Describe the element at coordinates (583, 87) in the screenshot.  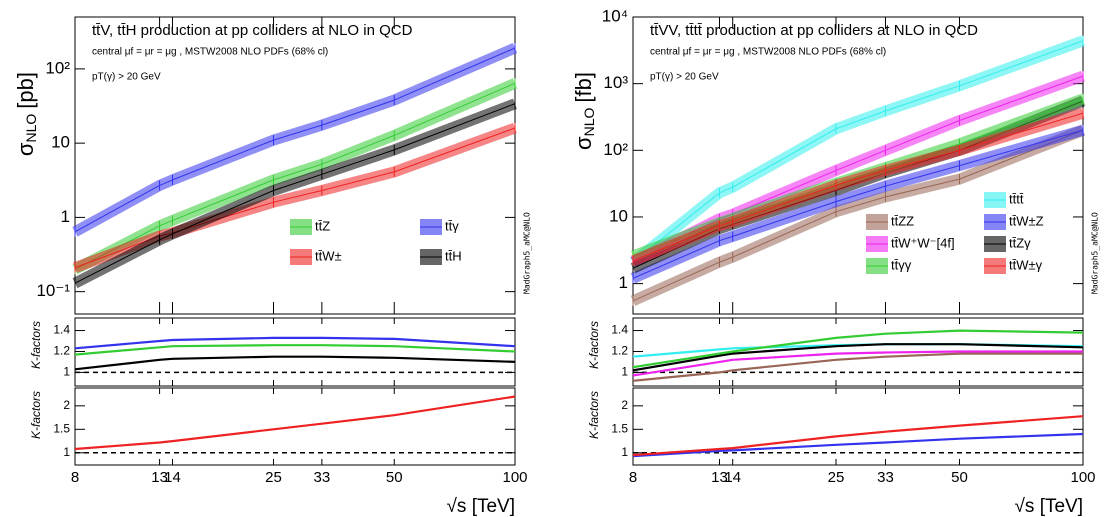
I see `y-label-unit: [fb]` at that location.